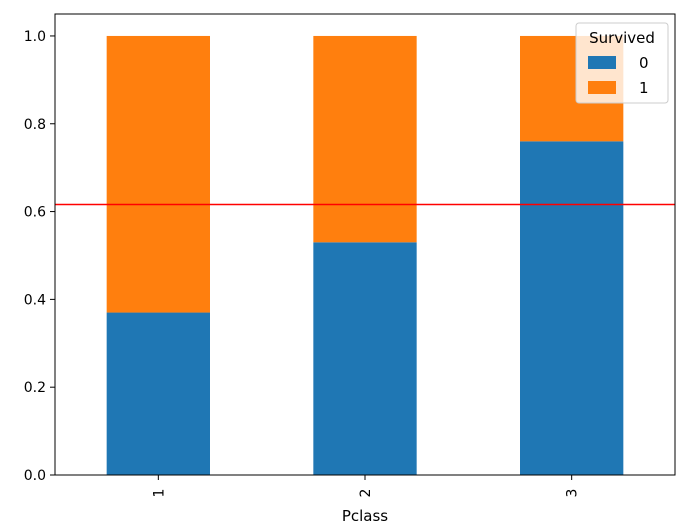  What do you see at coordinates (158, 393) in the screenshot?
I see `bar-cat1-series0` at bounding box center [158, 393].